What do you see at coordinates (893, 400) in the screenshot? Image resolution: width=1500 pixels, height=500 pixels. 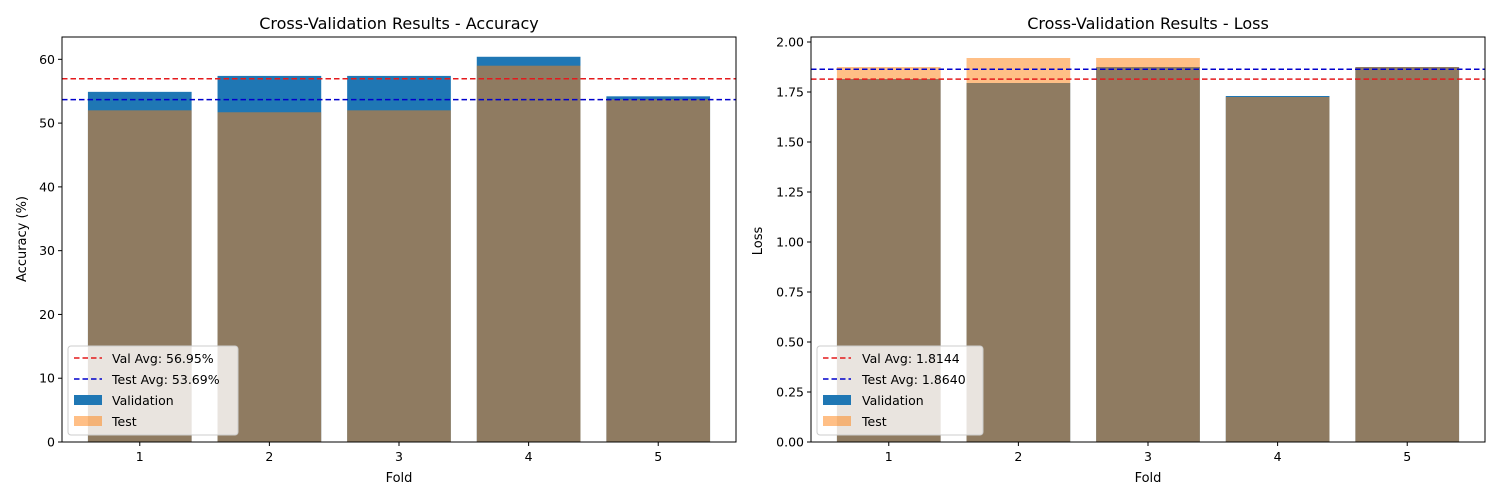 I see `loss-legend-validation-label: Validation` at bounding box center [893, 400].